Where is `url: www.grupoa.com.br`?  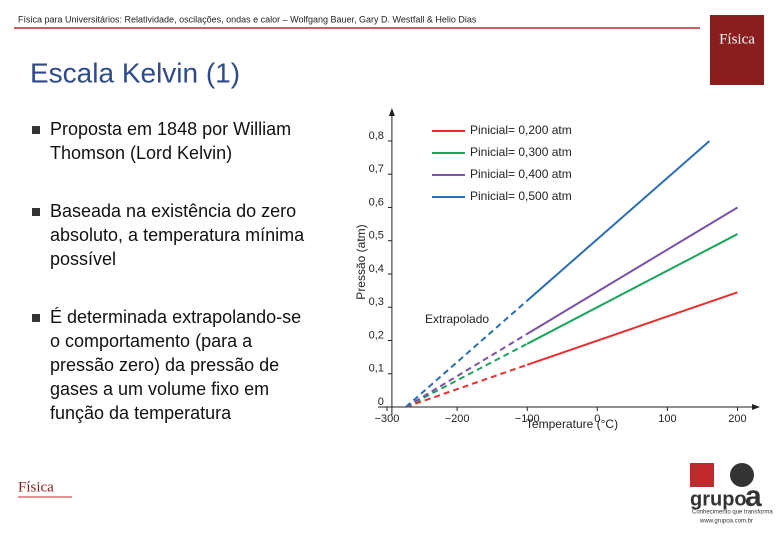
url: www.grupoa.com.br is located at coordinates (726, 522).